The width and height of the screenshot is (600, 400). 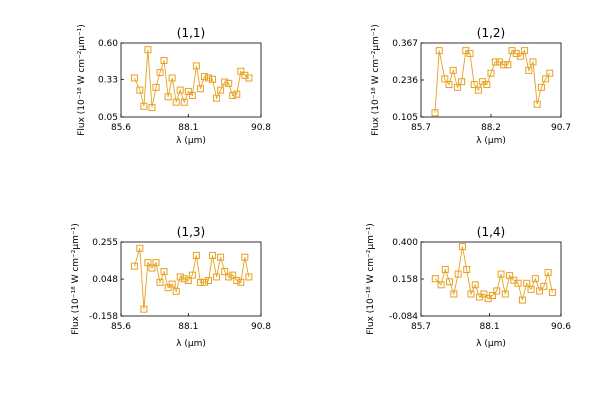 I want to click on y-tick-label: 0.105, so click(x=405, y=118).